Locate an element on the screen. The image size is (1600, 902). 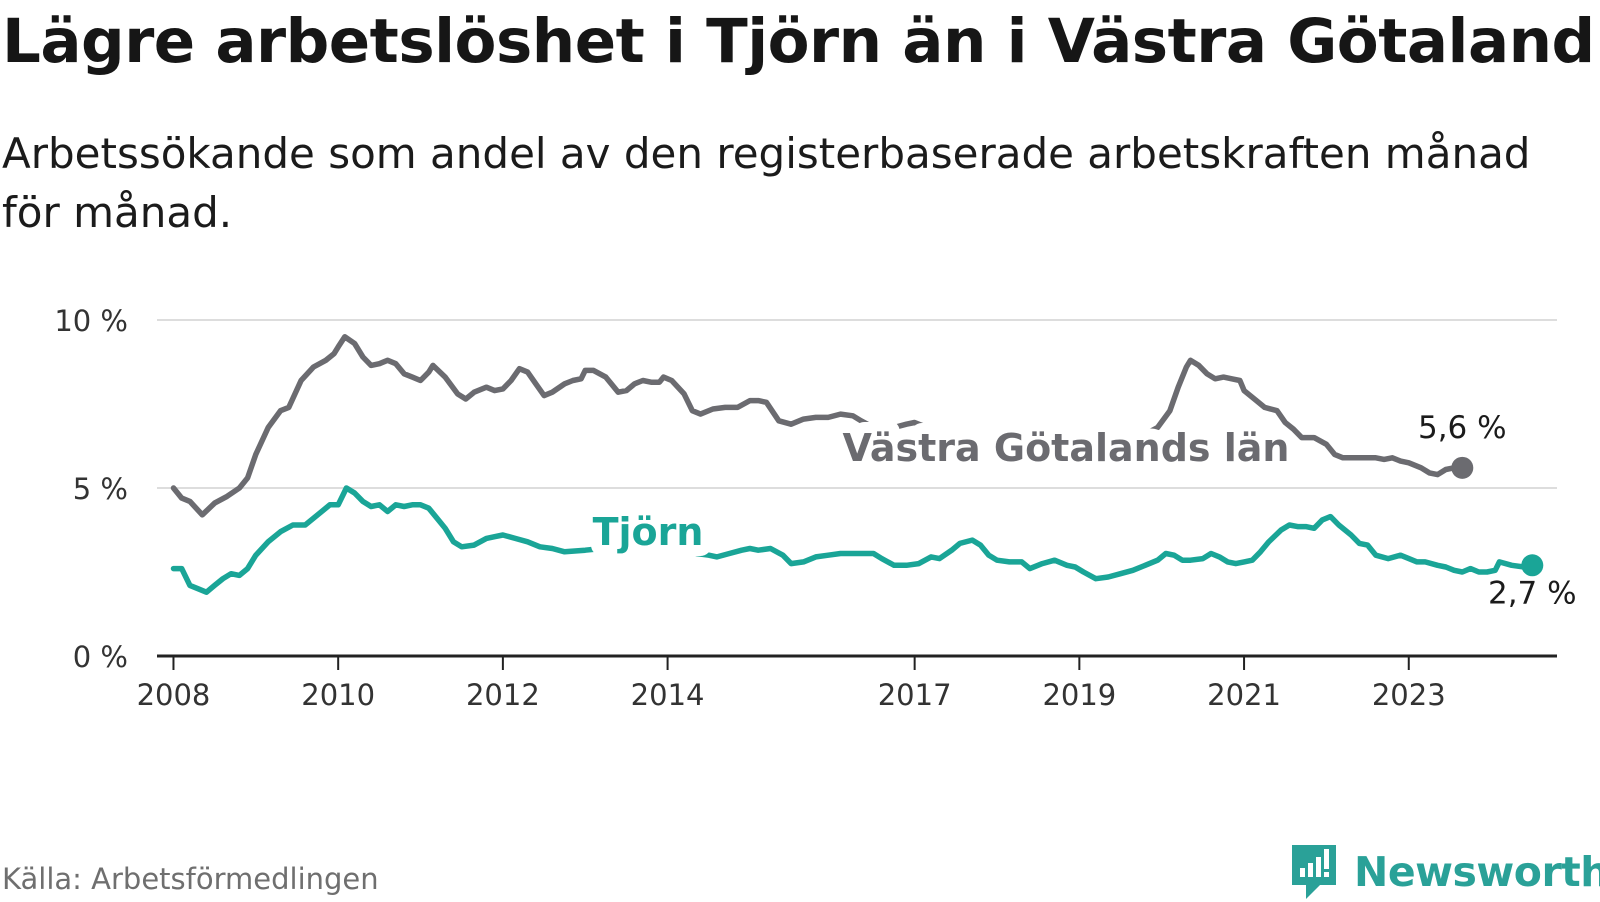
x-tick-label: 2017 is located at coordinates (915, 695).